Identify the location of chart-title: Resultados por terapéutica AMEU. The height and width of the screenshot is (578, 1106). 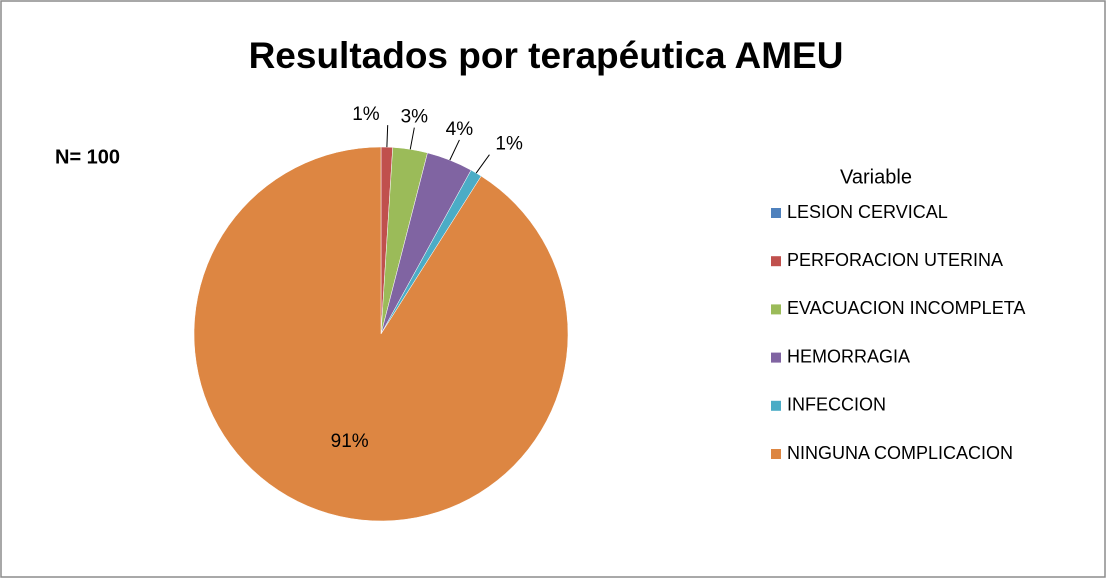
(546, 55).